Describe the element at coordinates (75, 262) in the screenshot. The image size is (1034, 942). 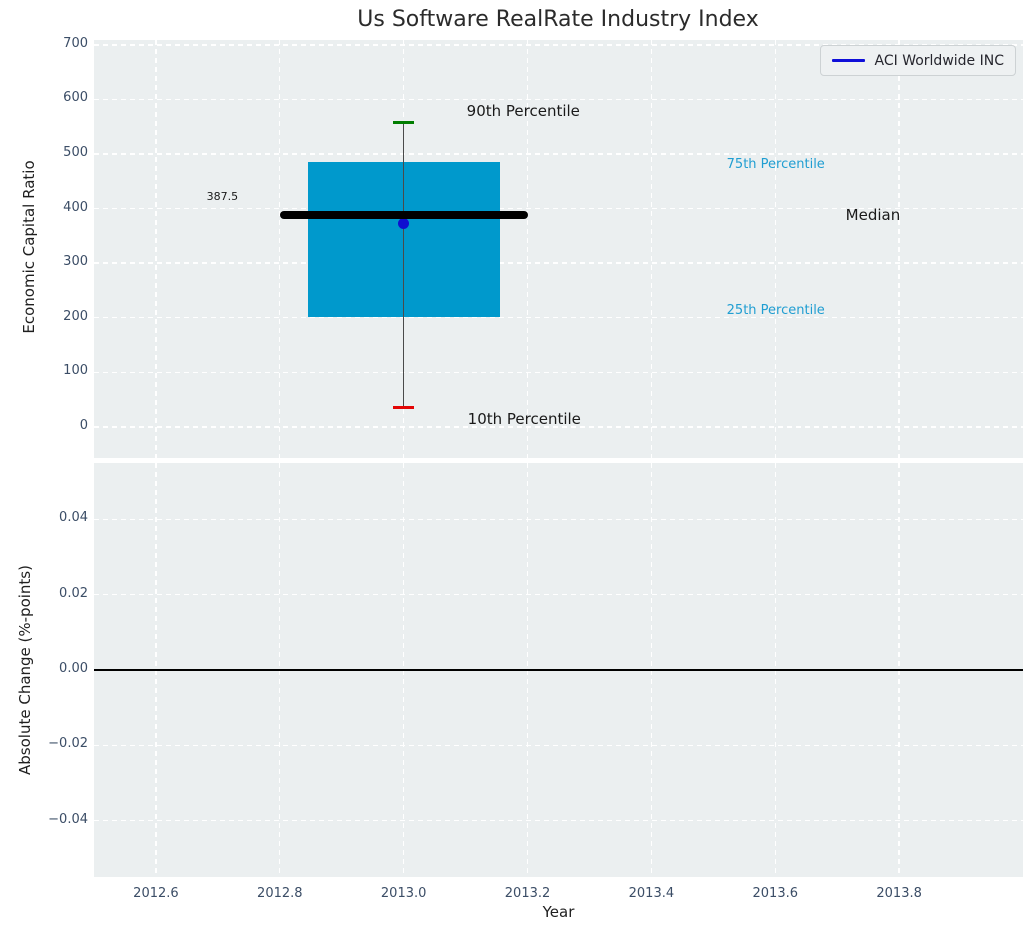
I see `top-y-tick-label: 300` at that location.